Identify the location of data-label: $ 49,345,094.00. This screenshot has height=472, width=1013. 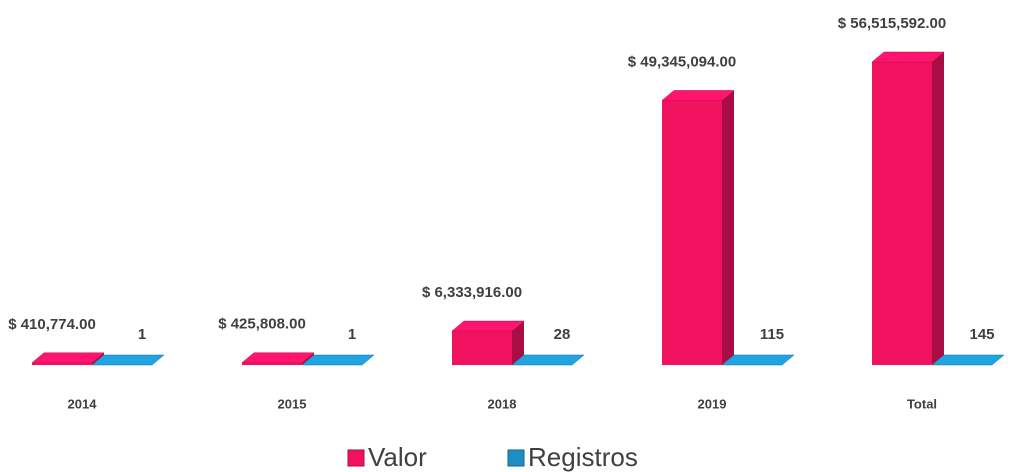
(682, 61).